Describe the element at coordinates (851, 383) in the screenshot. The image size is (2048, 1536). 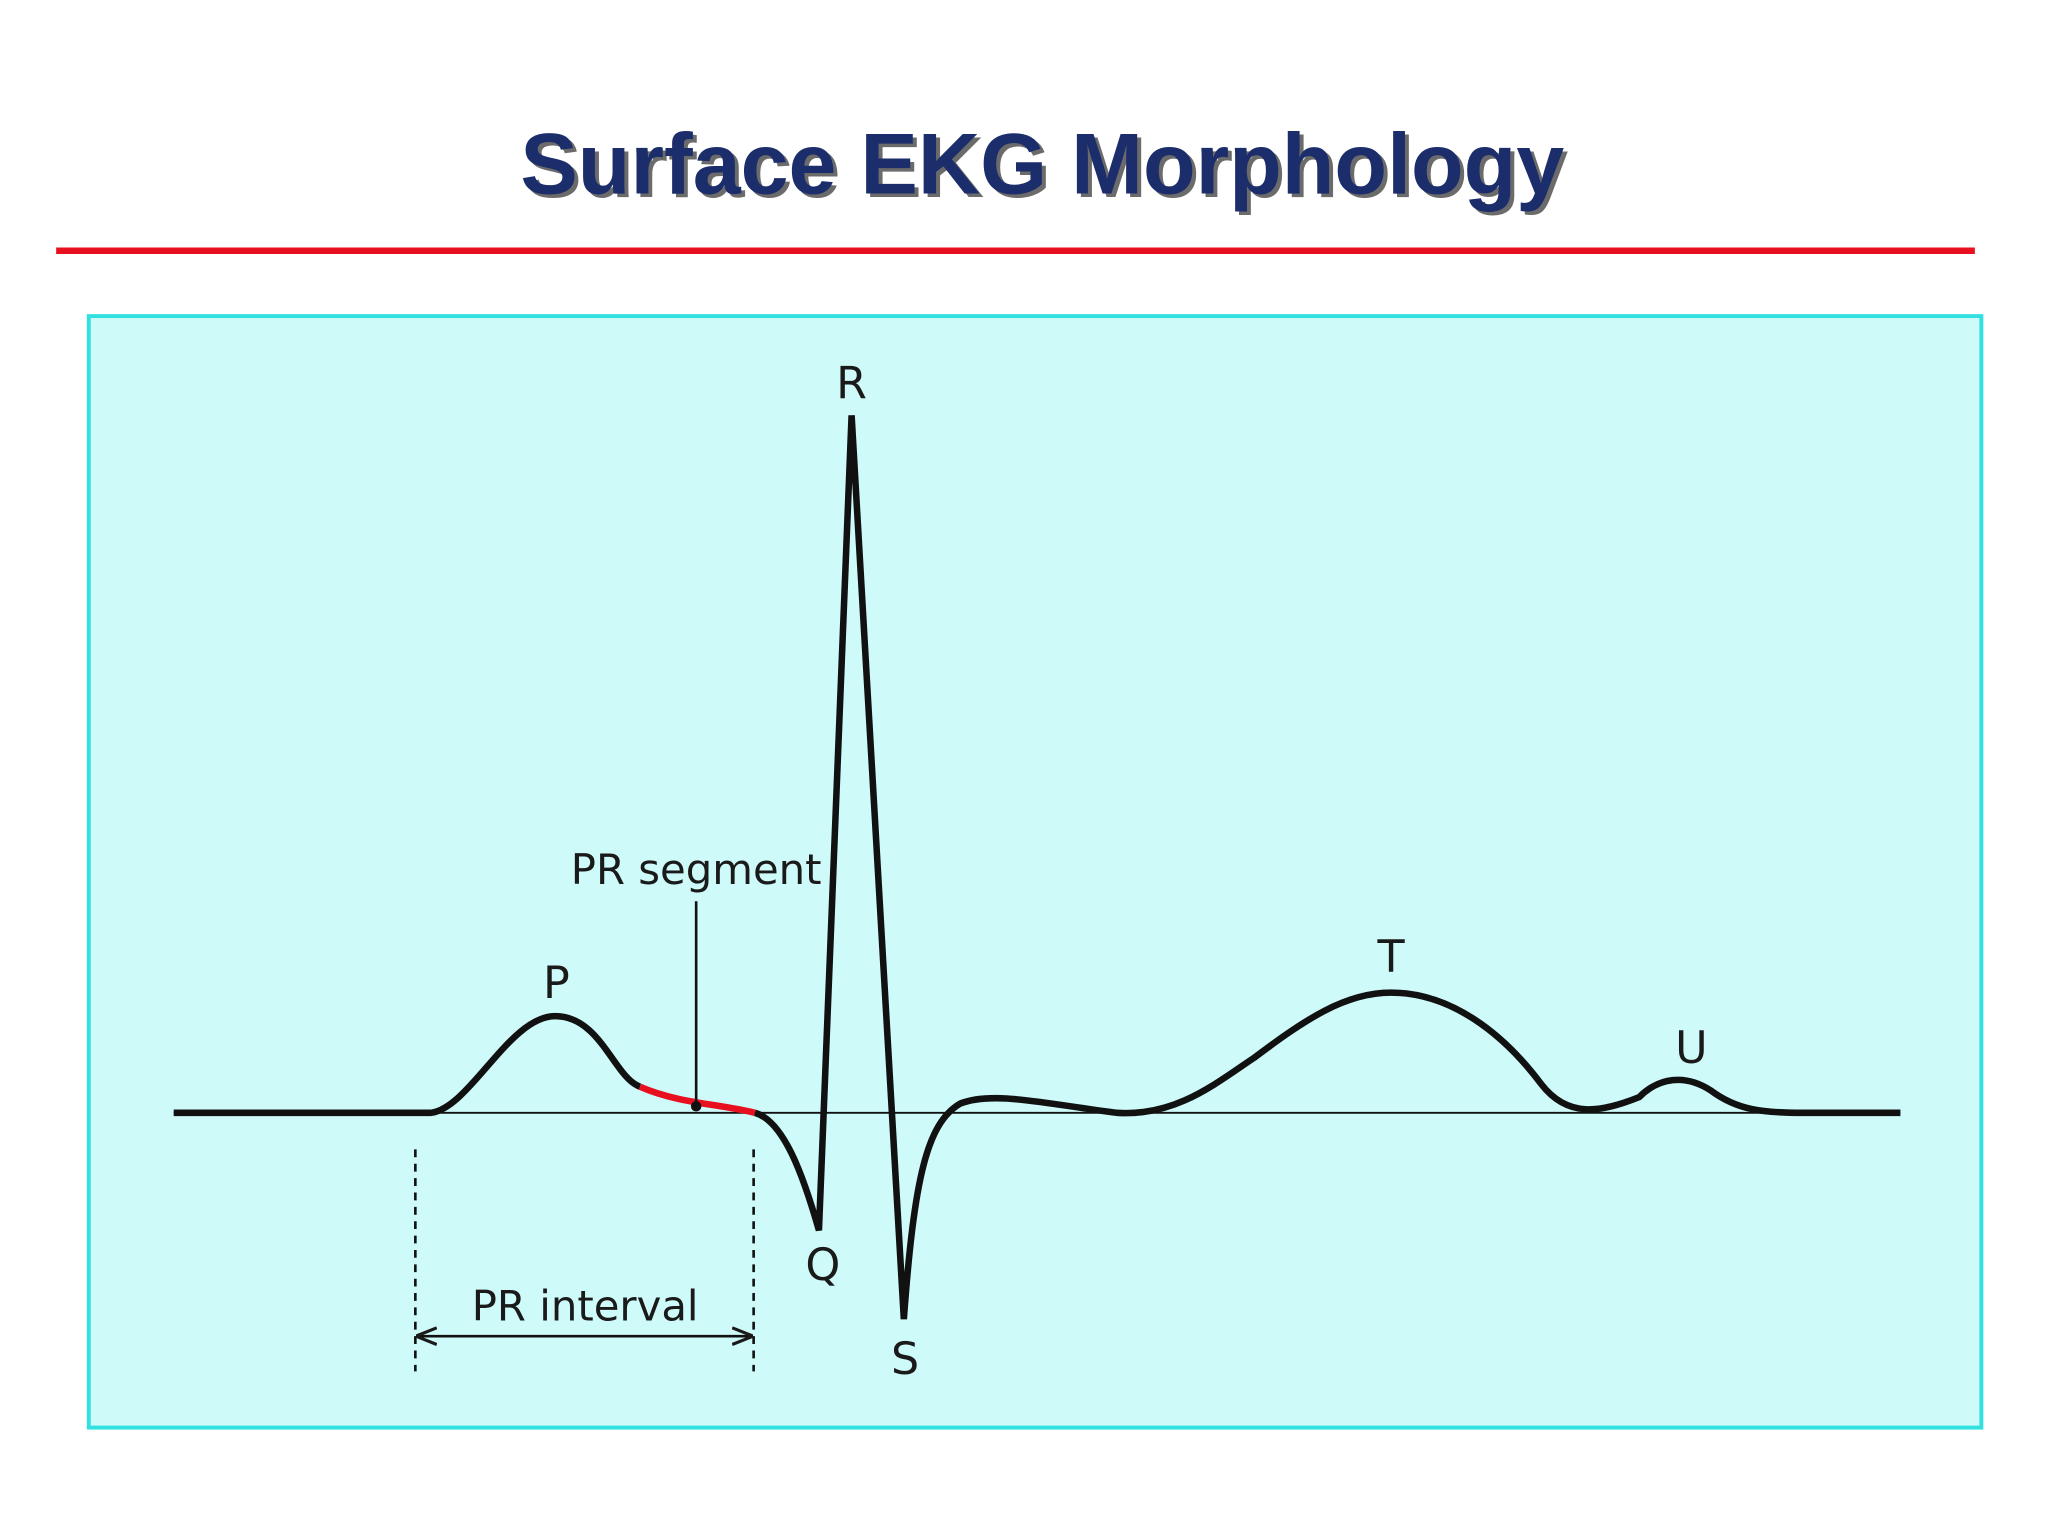
I see `r-label: R` at that location.